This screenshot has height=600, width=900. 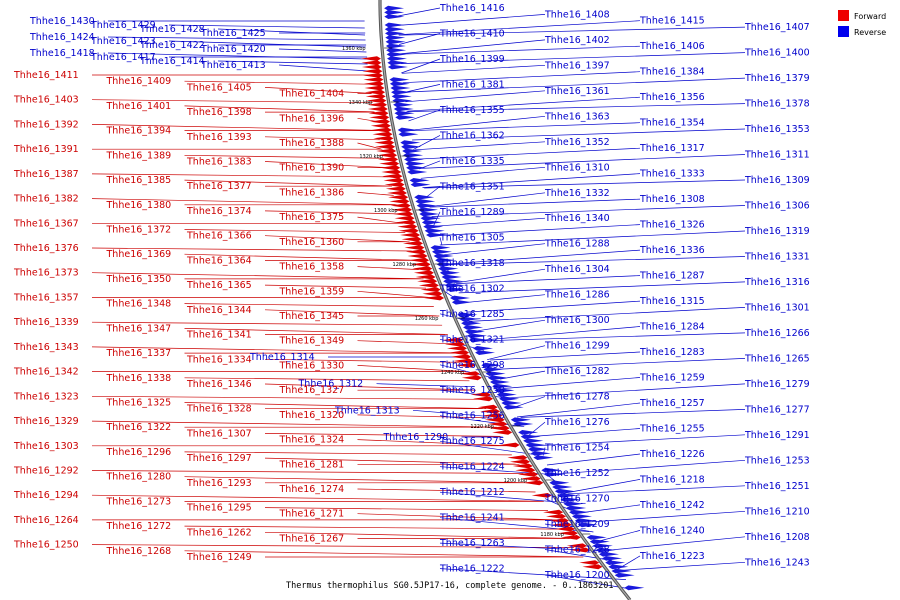 I want to click on gene-label: Thhe16_1358, so click(x=312, y=267).